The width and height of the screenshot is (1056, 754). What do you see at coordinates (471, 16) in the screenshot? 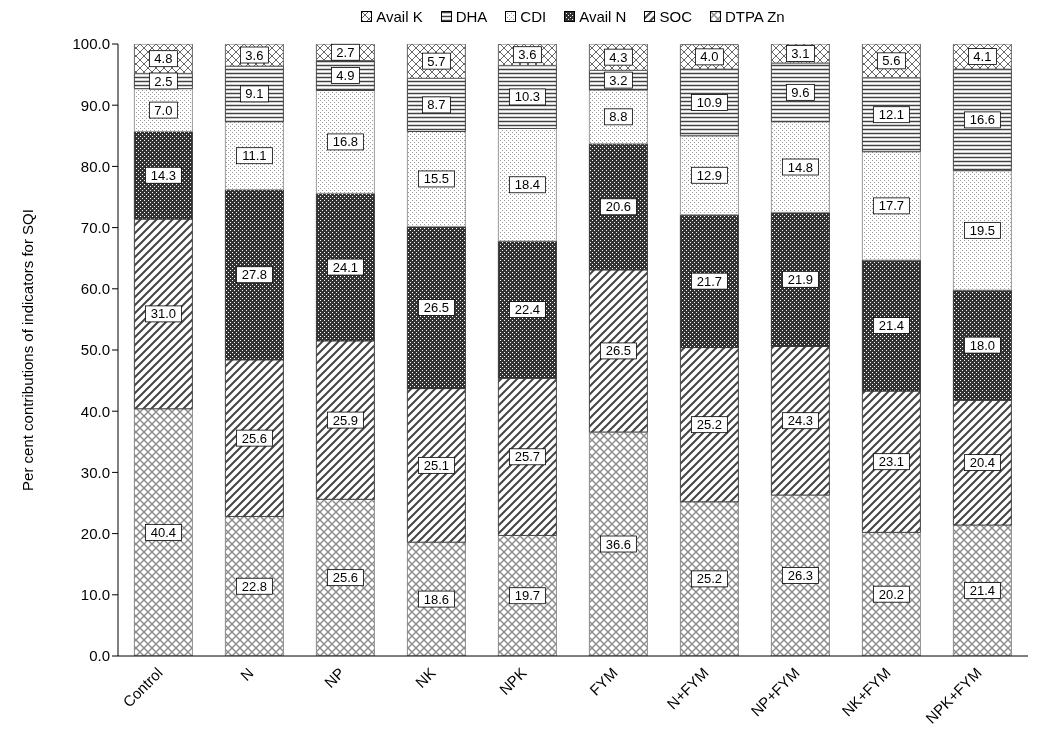
I see `legend-label: DHA` at bounding box center [471, 16].